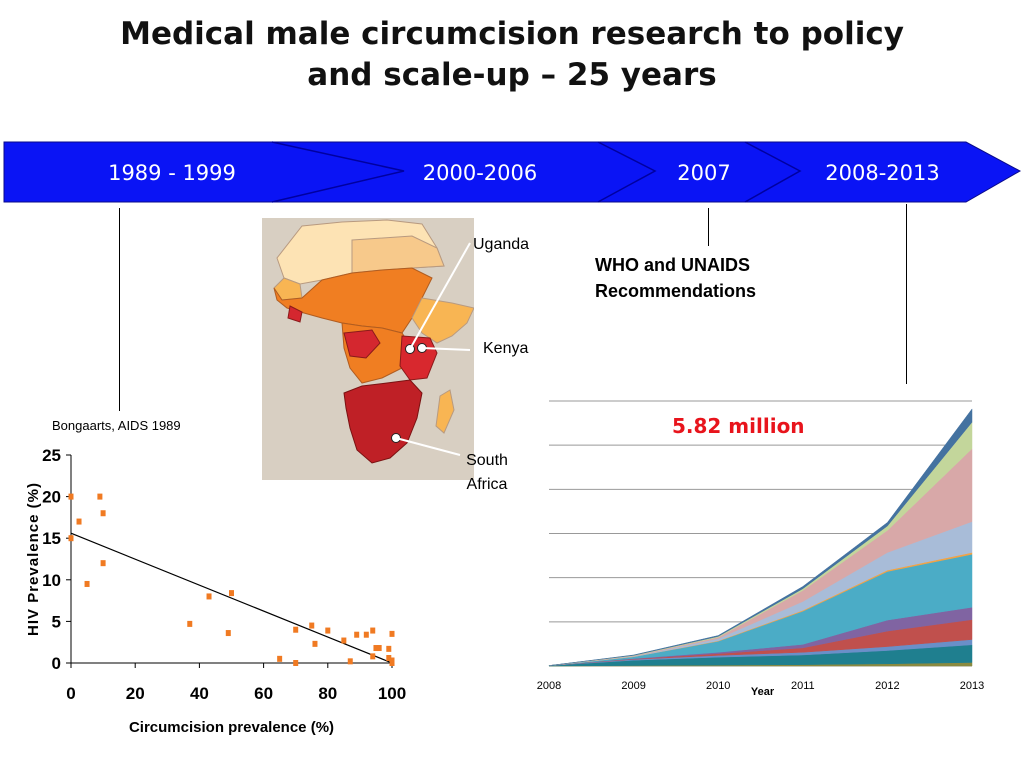 The width and height of the screenshot is (1024, 768). What do you see at coordinates (383, 421) in the screenshot?
I see `map-southern-africa` at bounding box center [383, 421].